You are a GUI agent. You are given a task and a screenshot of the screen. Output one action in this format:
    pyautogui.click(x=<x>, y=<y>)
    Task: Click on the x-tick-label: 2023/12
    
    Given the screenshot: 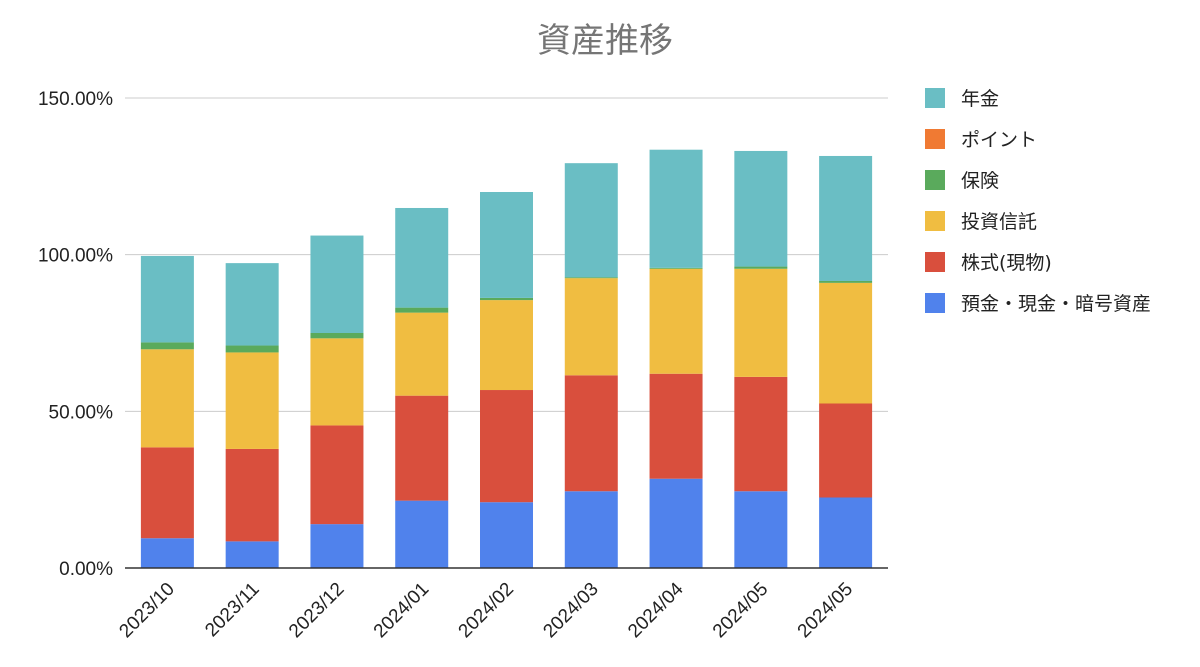 What is the action you would take?
    pyautogui.click(x=316, y=610)
    